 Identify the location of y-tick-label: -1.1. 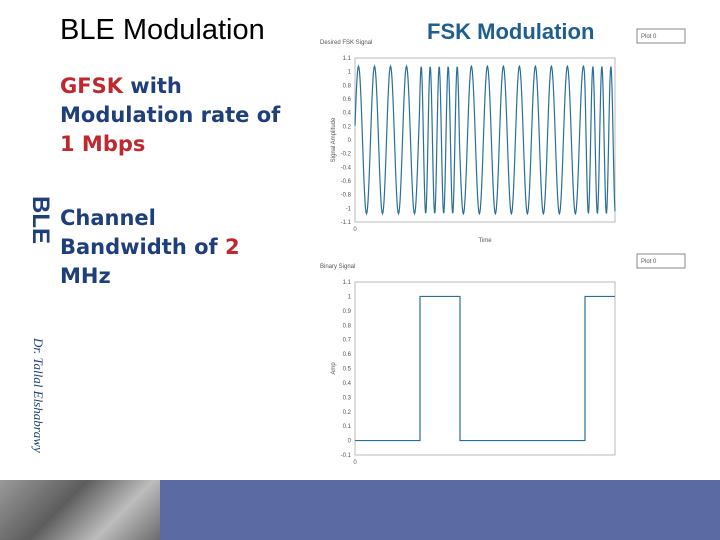
(346, 223).